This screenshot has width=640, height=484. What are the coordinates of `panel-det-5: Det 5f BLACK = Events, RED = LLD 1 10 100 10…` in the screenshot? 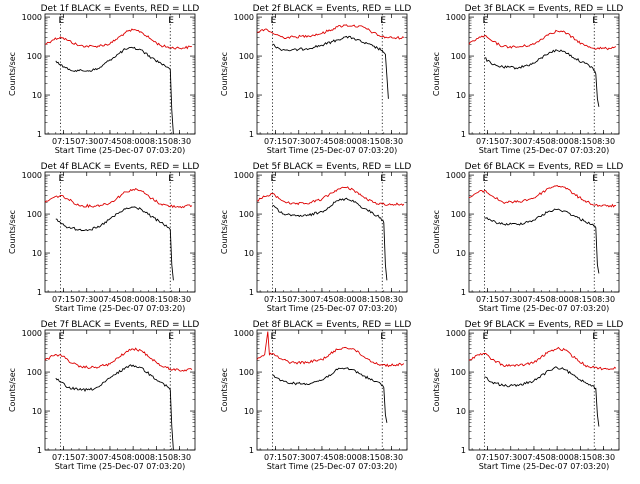 It's located at (315, 237).